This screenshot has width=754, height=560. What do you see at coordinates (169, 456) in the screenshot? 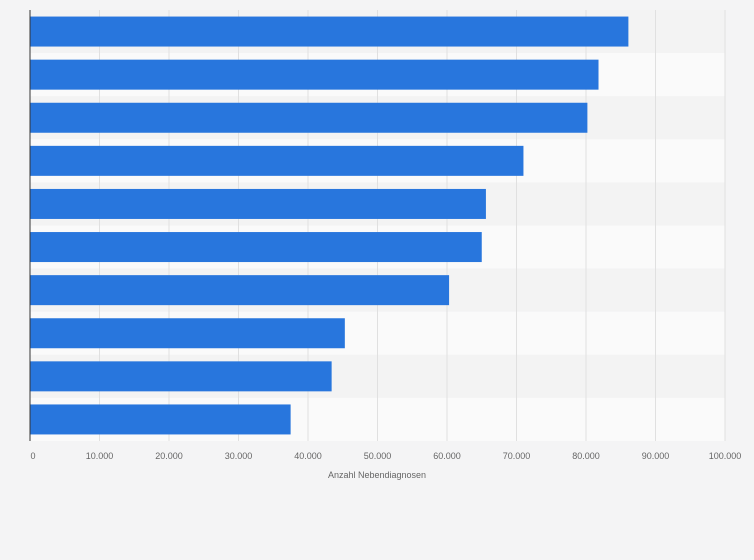
I see `x-tick-label: 20.000` at bounding box center [169, 456].